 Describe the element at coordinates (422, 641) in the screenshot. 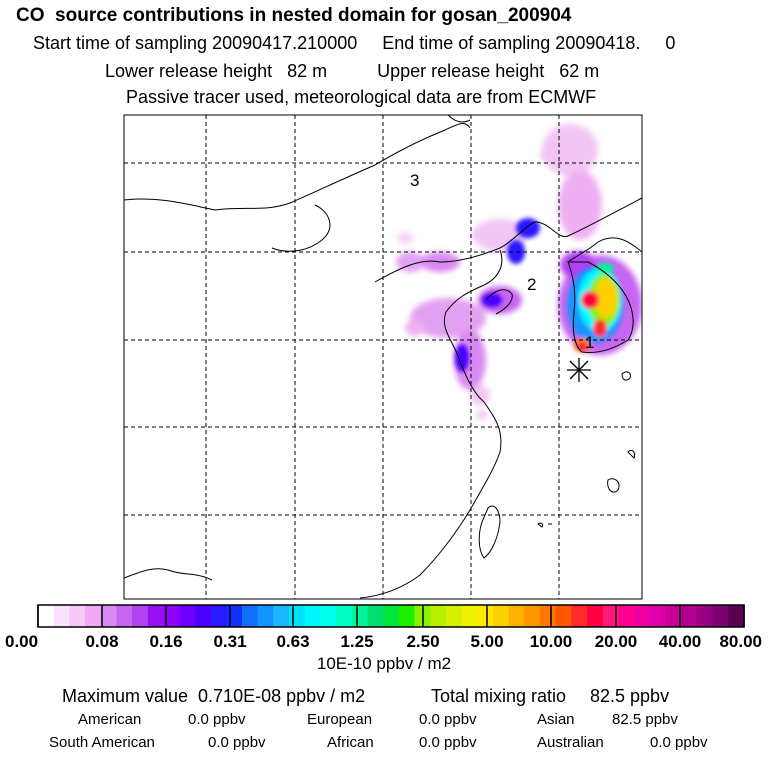

I see `colorbar-tick-label: 2.50` at that location.